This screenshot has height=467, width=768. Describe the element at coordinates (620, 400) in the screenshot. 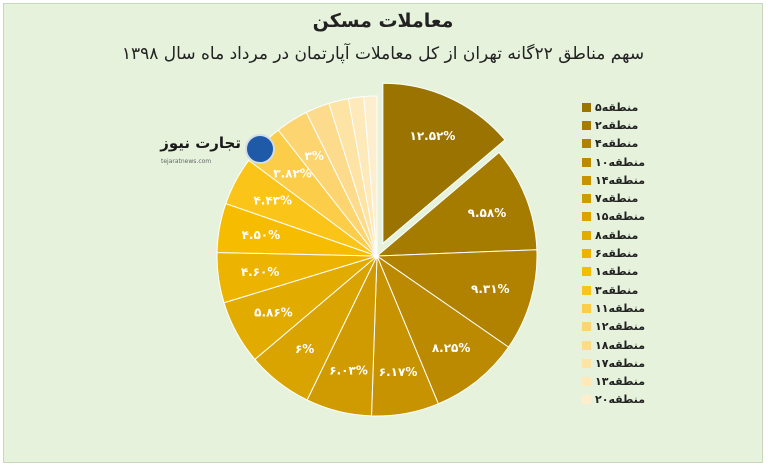

I see `legend-label: منطقه۲۰` at that location.